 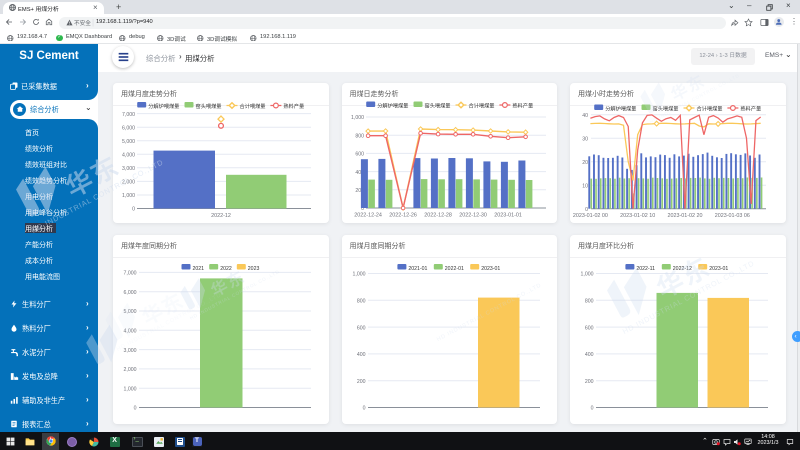 What do you see at coordinates (453, 269) in the screenshot?
I see `svg-text: 2022-01` at bounding box center [453, 269].